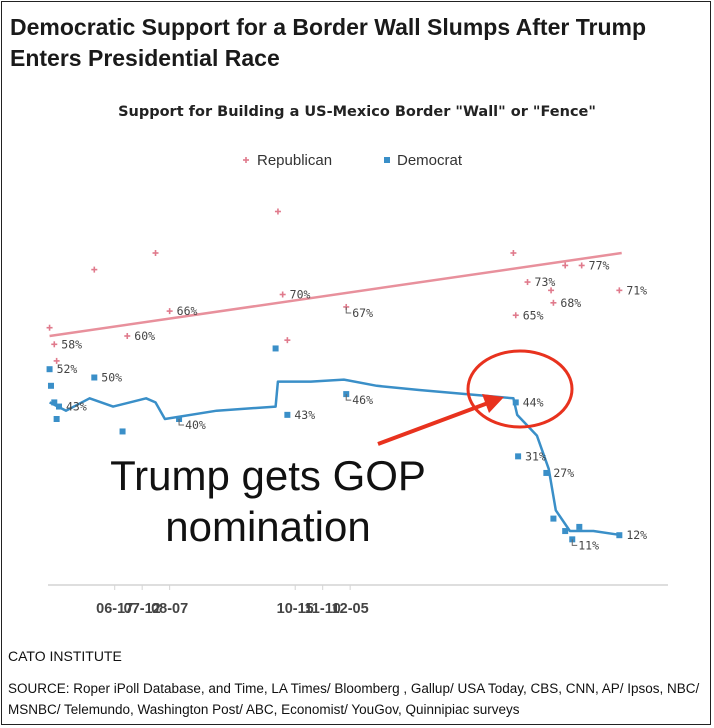 The image size is (714, 728). Describe the element at coordinates (636, 290) in the screenshot. I see `republican-data-label: 71%` at that location.